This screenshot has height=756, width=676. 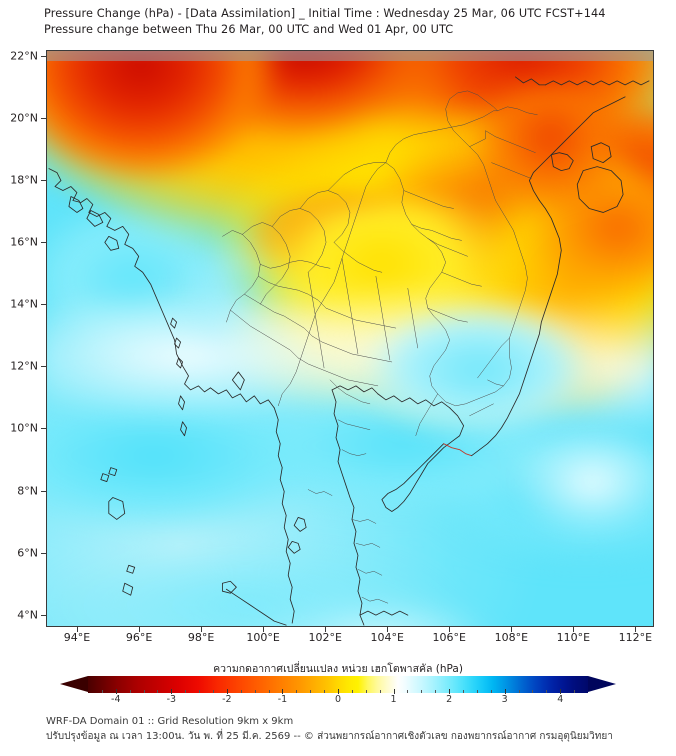 What do you see at coordinates (24, 56) in the screenshot?
I see `y-axis-label: 22°N` at bounding box center [24, 56].